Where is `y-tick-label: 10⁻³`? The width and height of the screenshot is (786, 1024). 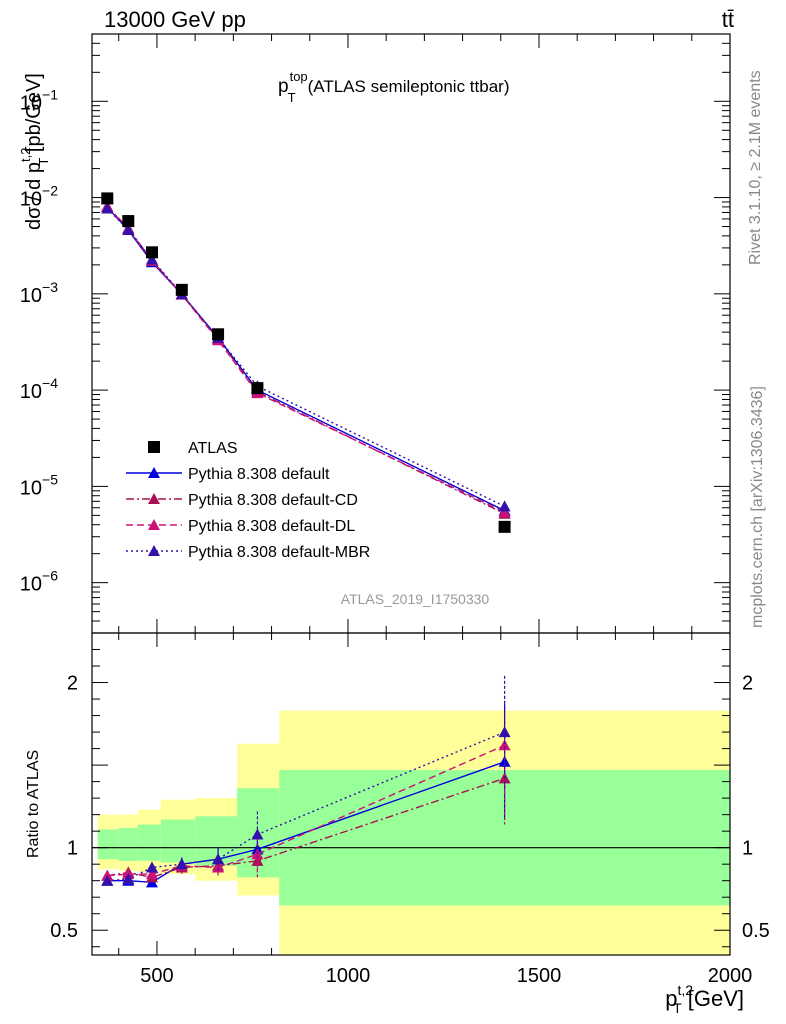
y-tick-label: 10⁻³ is located at coordinates (39, 293).